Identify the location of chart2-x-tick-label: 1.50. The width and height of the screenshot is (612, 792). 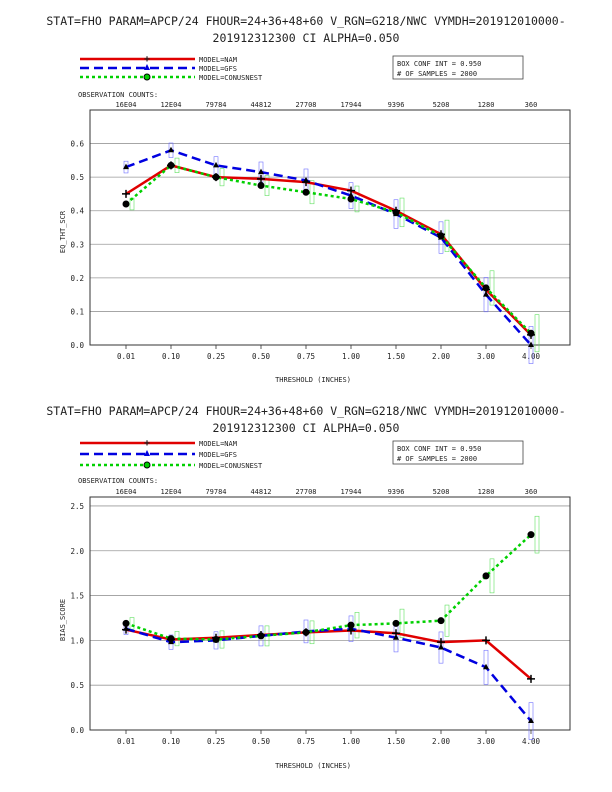
(396, 741).